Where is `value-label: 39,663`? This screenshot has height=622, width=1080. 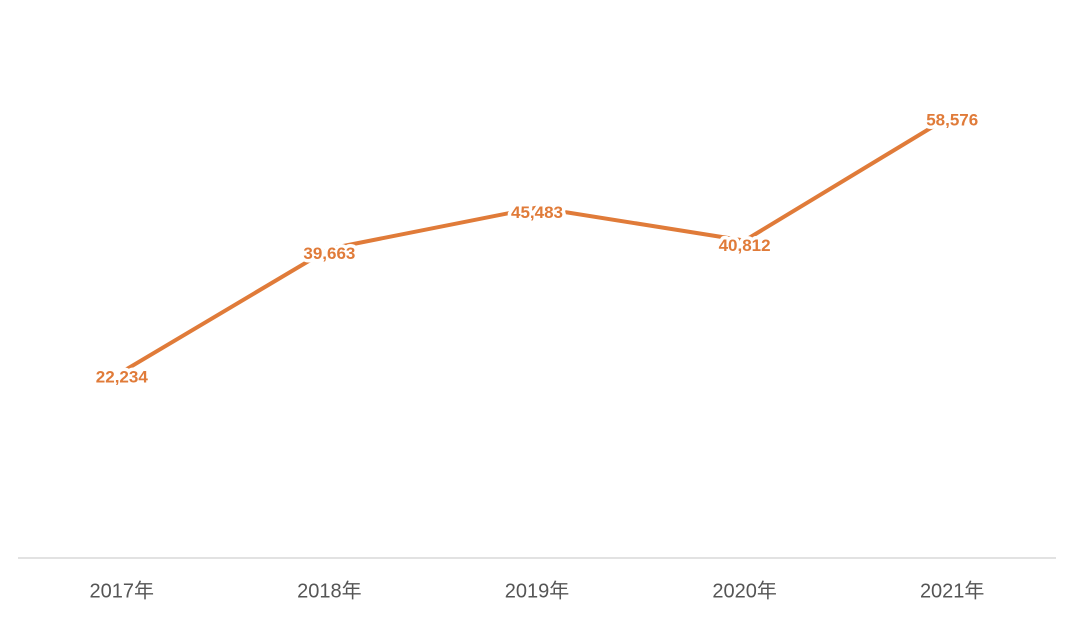
value-label: 39,663 is located at coordinates (329, 253).